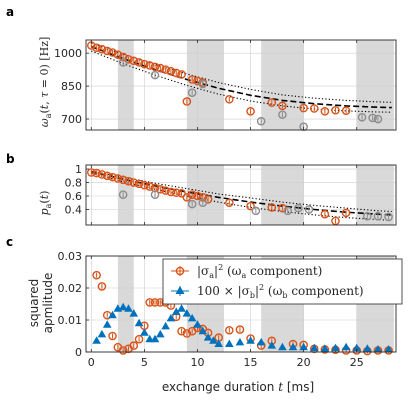  I want to click on y-tick-label: 0, so click(78, 352).